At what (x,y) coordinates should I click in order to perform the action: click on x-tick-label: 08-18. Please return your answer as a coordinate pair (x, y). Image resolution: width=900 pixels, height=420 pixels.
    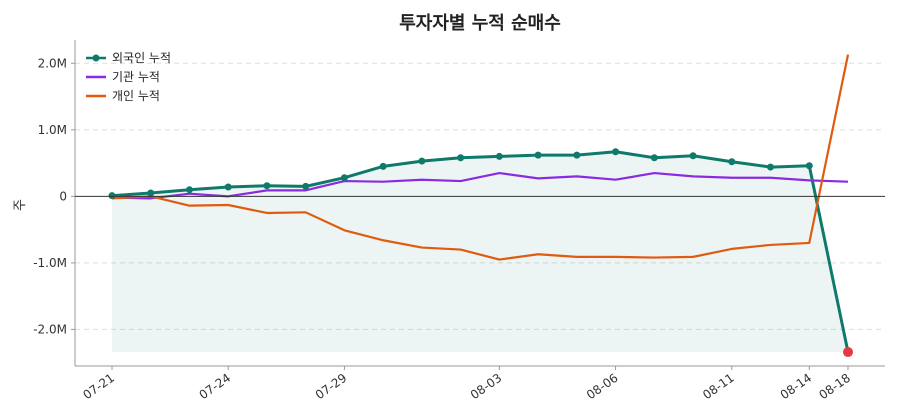
    Looking at the image, I should click on (834, 386).